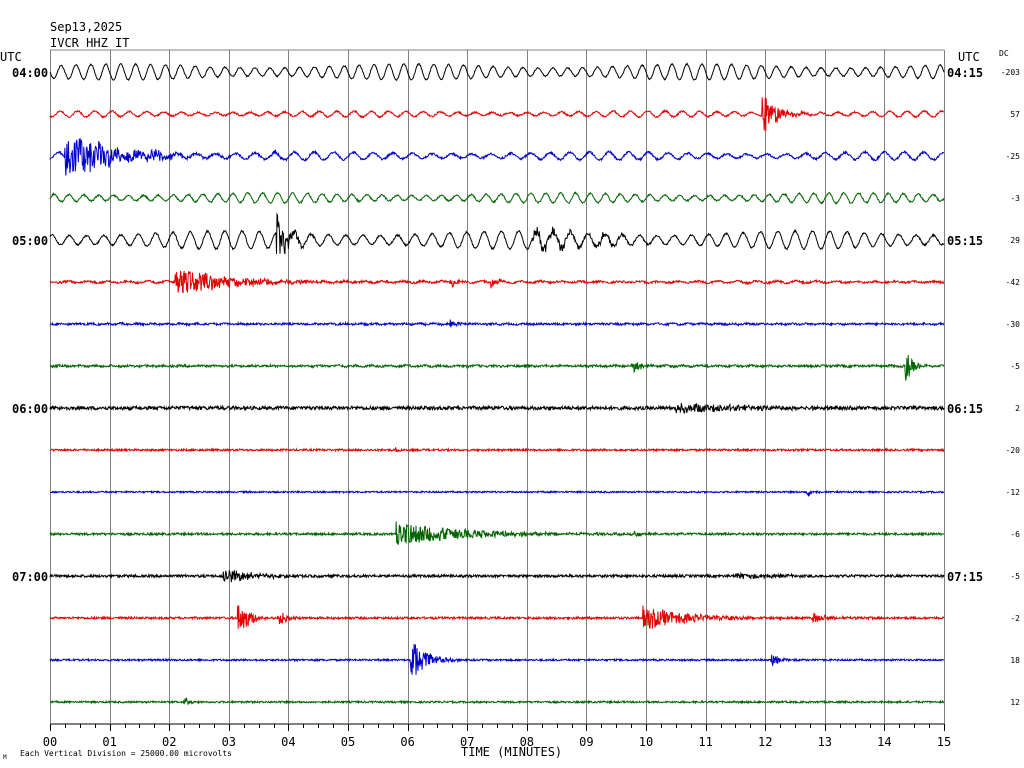  I want to click on dc-offset-label: -203, so click(1010, 72).